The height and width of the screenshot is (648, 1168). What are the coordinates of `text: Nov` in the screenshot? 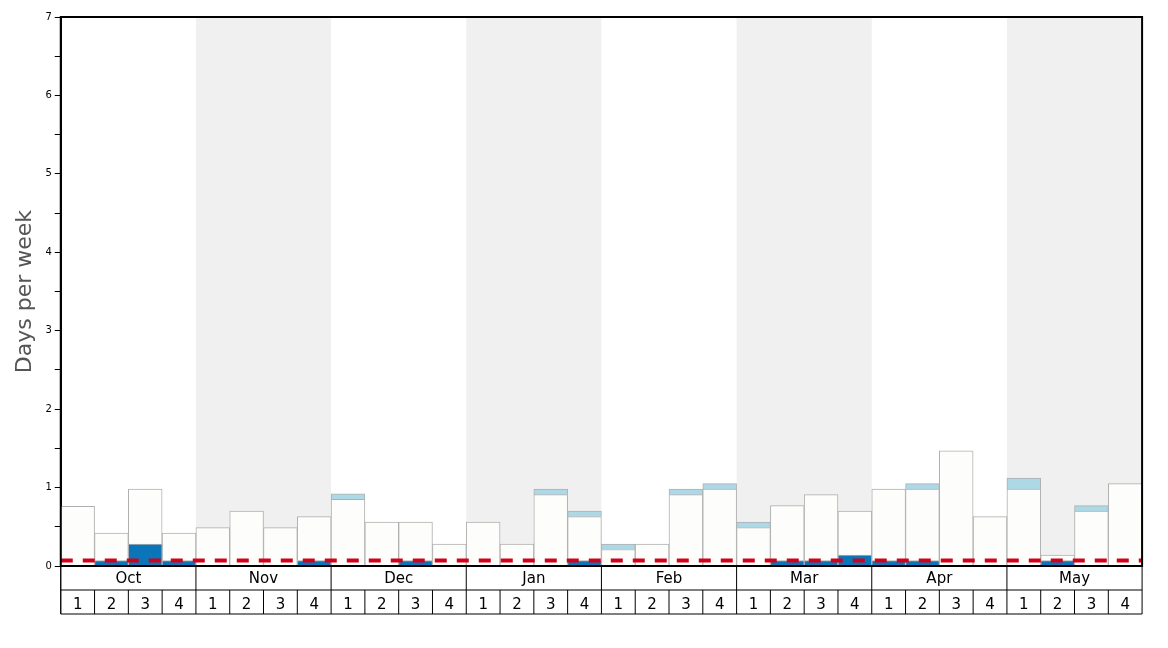 It's located at (263, 577).